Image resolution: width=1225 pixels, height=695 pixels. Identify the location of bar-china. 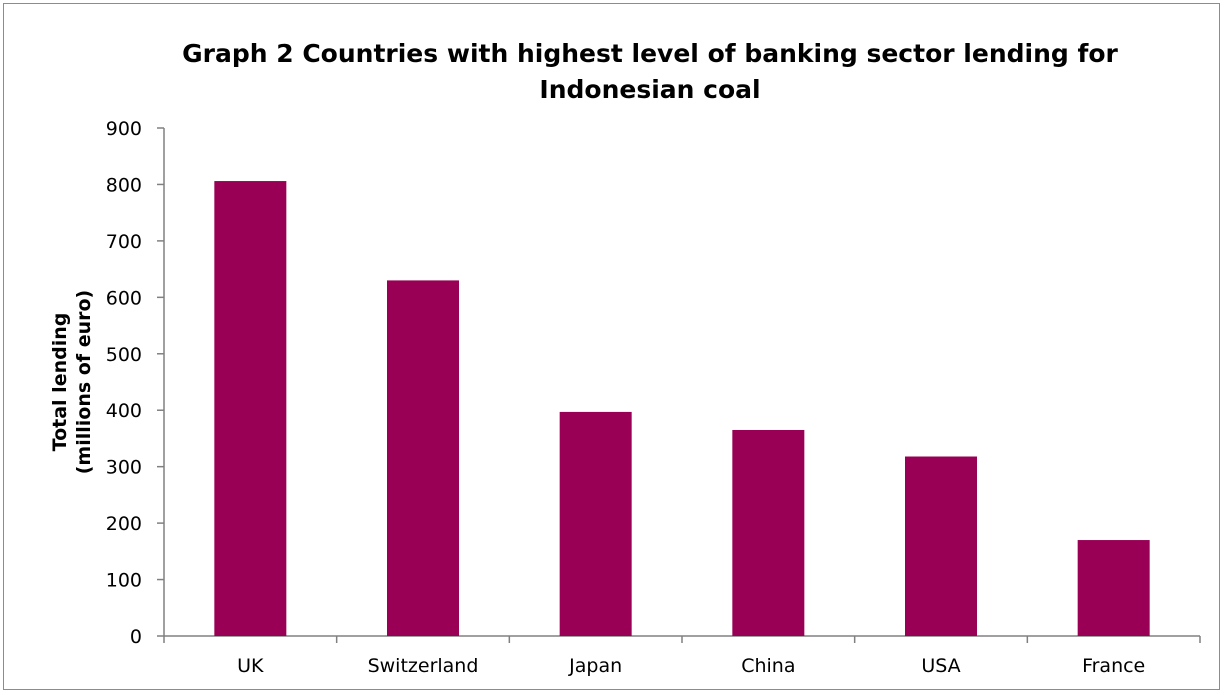
(768, 532).